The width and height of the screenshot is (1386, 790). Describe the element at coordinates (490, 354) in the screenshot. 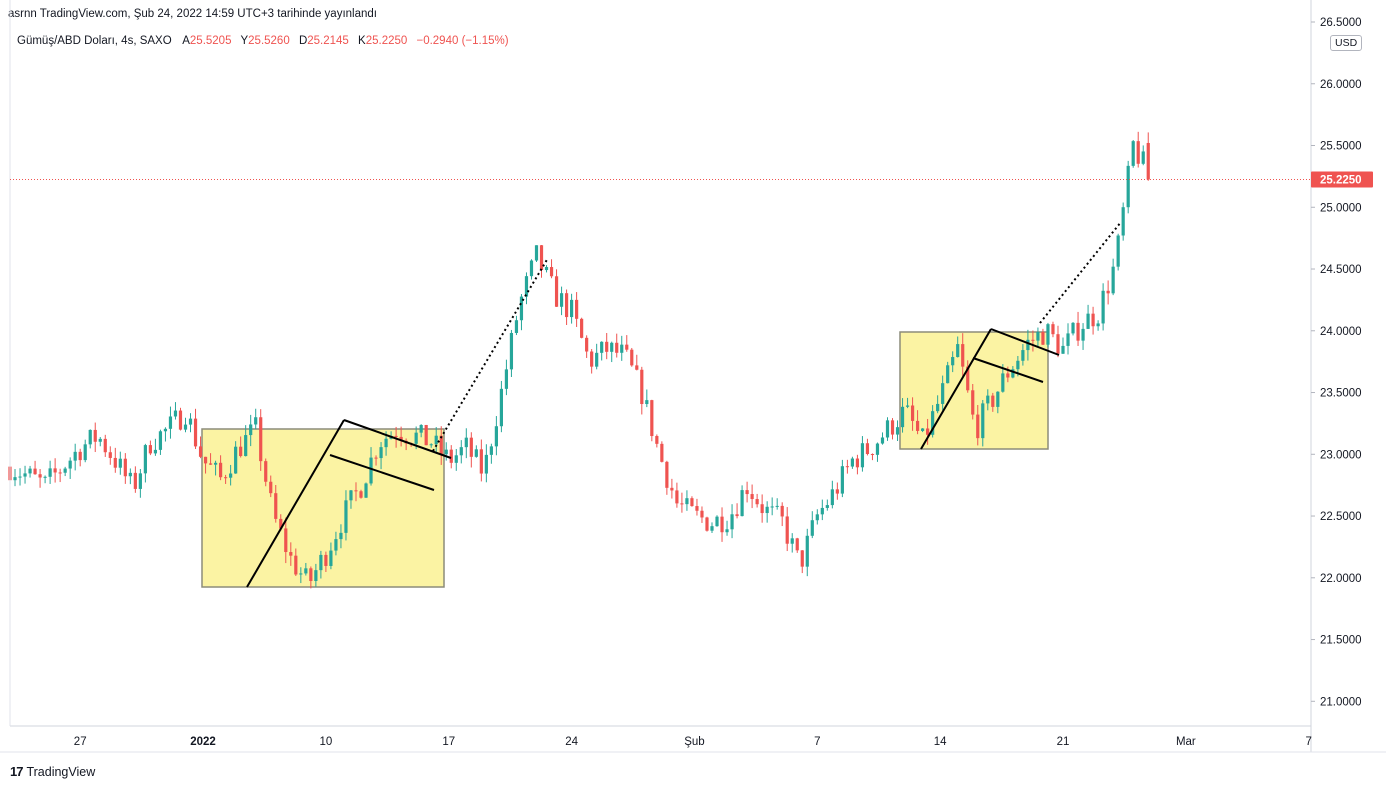

I see `projection-line-january` at that location.